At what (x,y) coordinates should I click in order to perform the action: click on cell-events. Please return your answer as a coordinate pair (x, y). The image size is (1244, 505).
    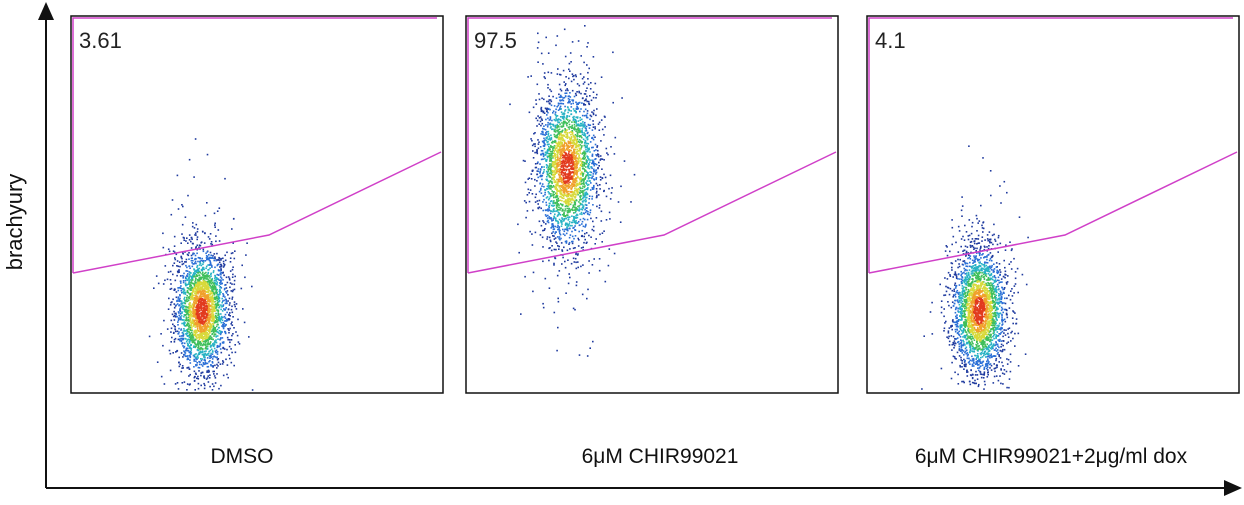
    Looking at the image, I should click on (572, 191).